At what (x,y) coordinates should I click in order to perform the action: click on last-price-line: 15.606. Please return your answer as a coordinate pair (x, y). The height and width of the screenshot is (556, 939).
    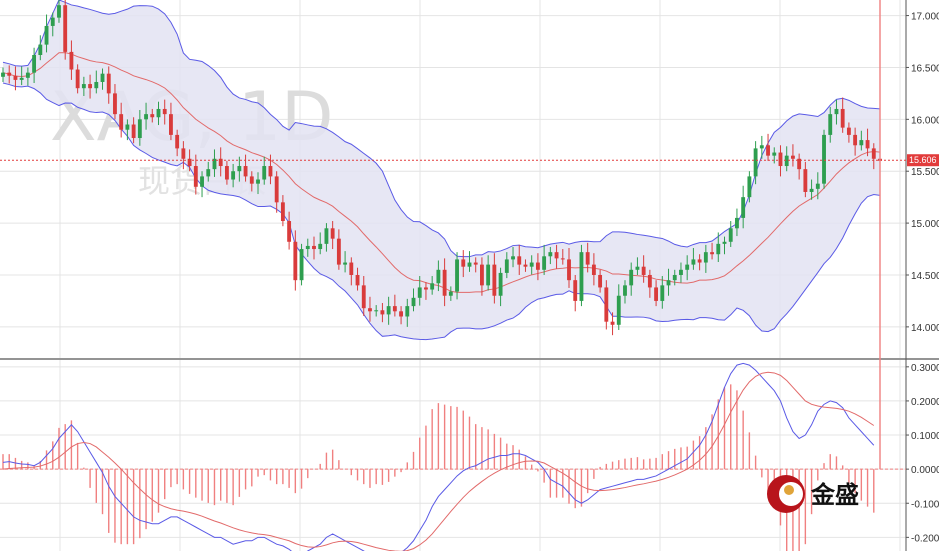
    Looking at the image, I should click on (469, 160).